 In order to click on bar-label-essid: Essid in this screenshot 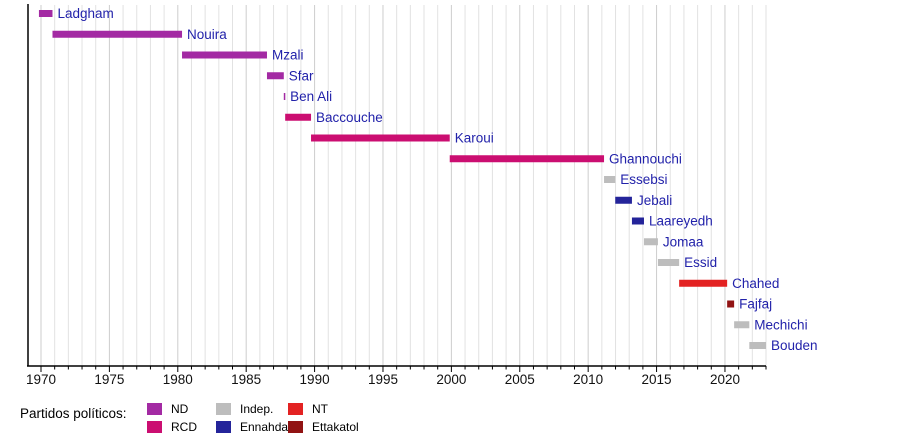, I will do `click(700, 262)`.